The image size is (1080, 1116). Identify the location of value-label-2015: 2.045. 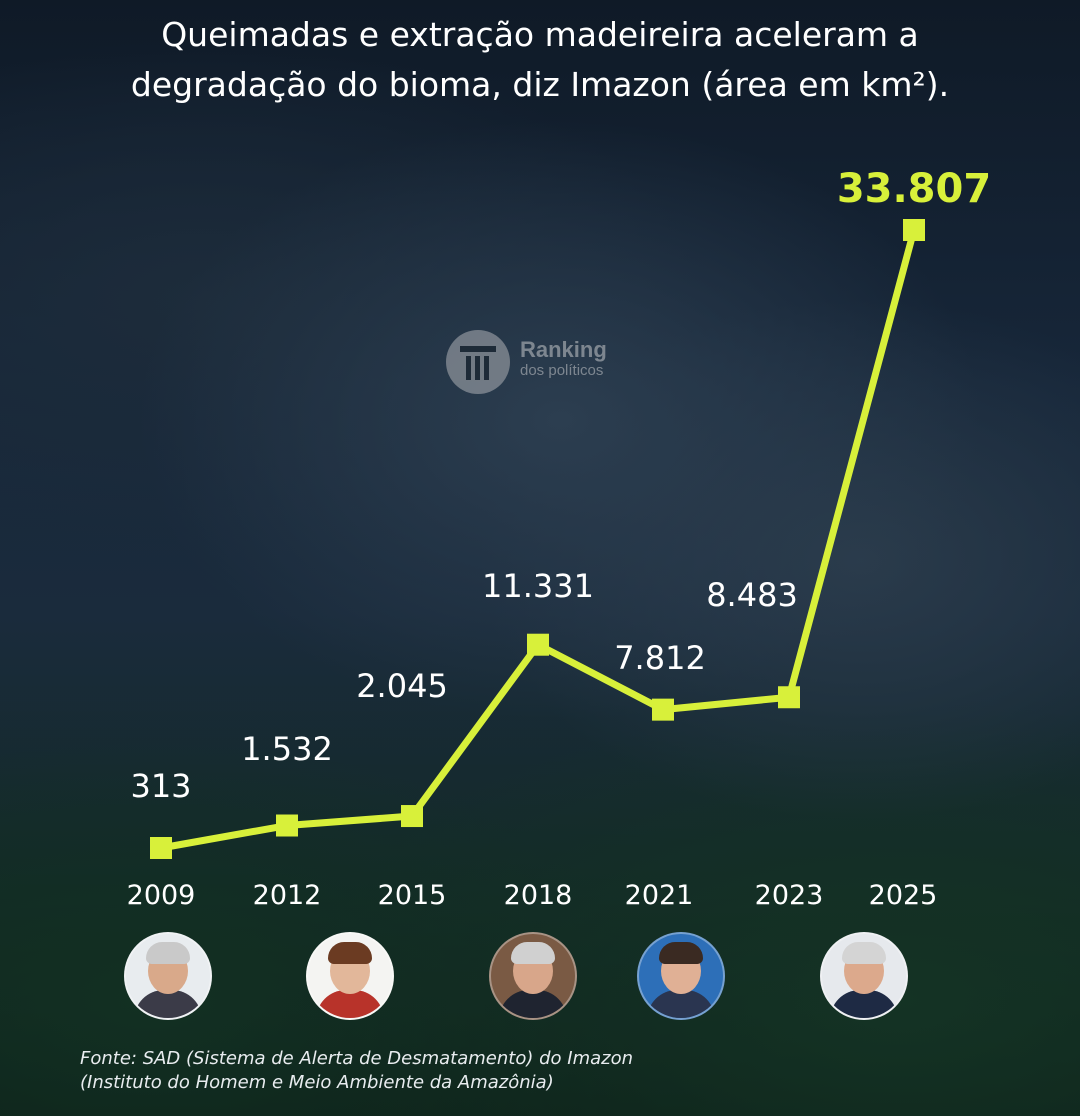
(402, 686).